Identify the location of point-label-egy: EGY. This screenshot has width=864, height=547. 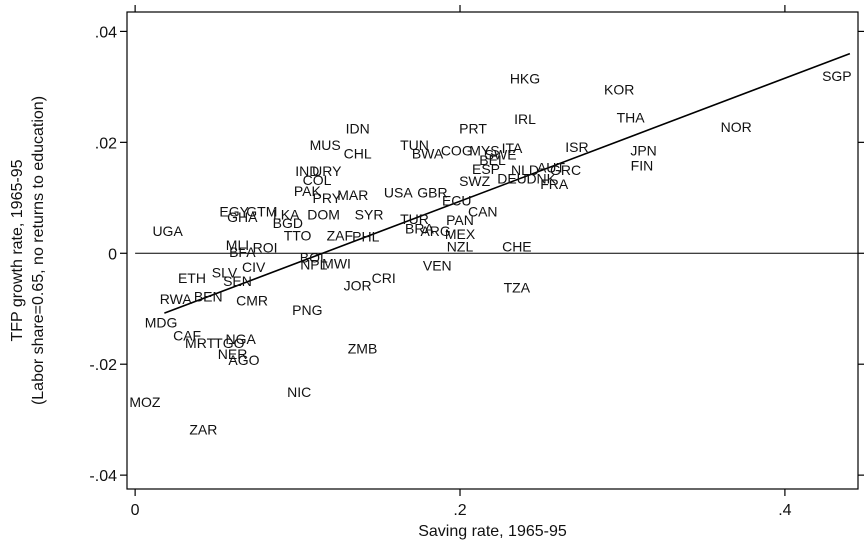
(234, 212).